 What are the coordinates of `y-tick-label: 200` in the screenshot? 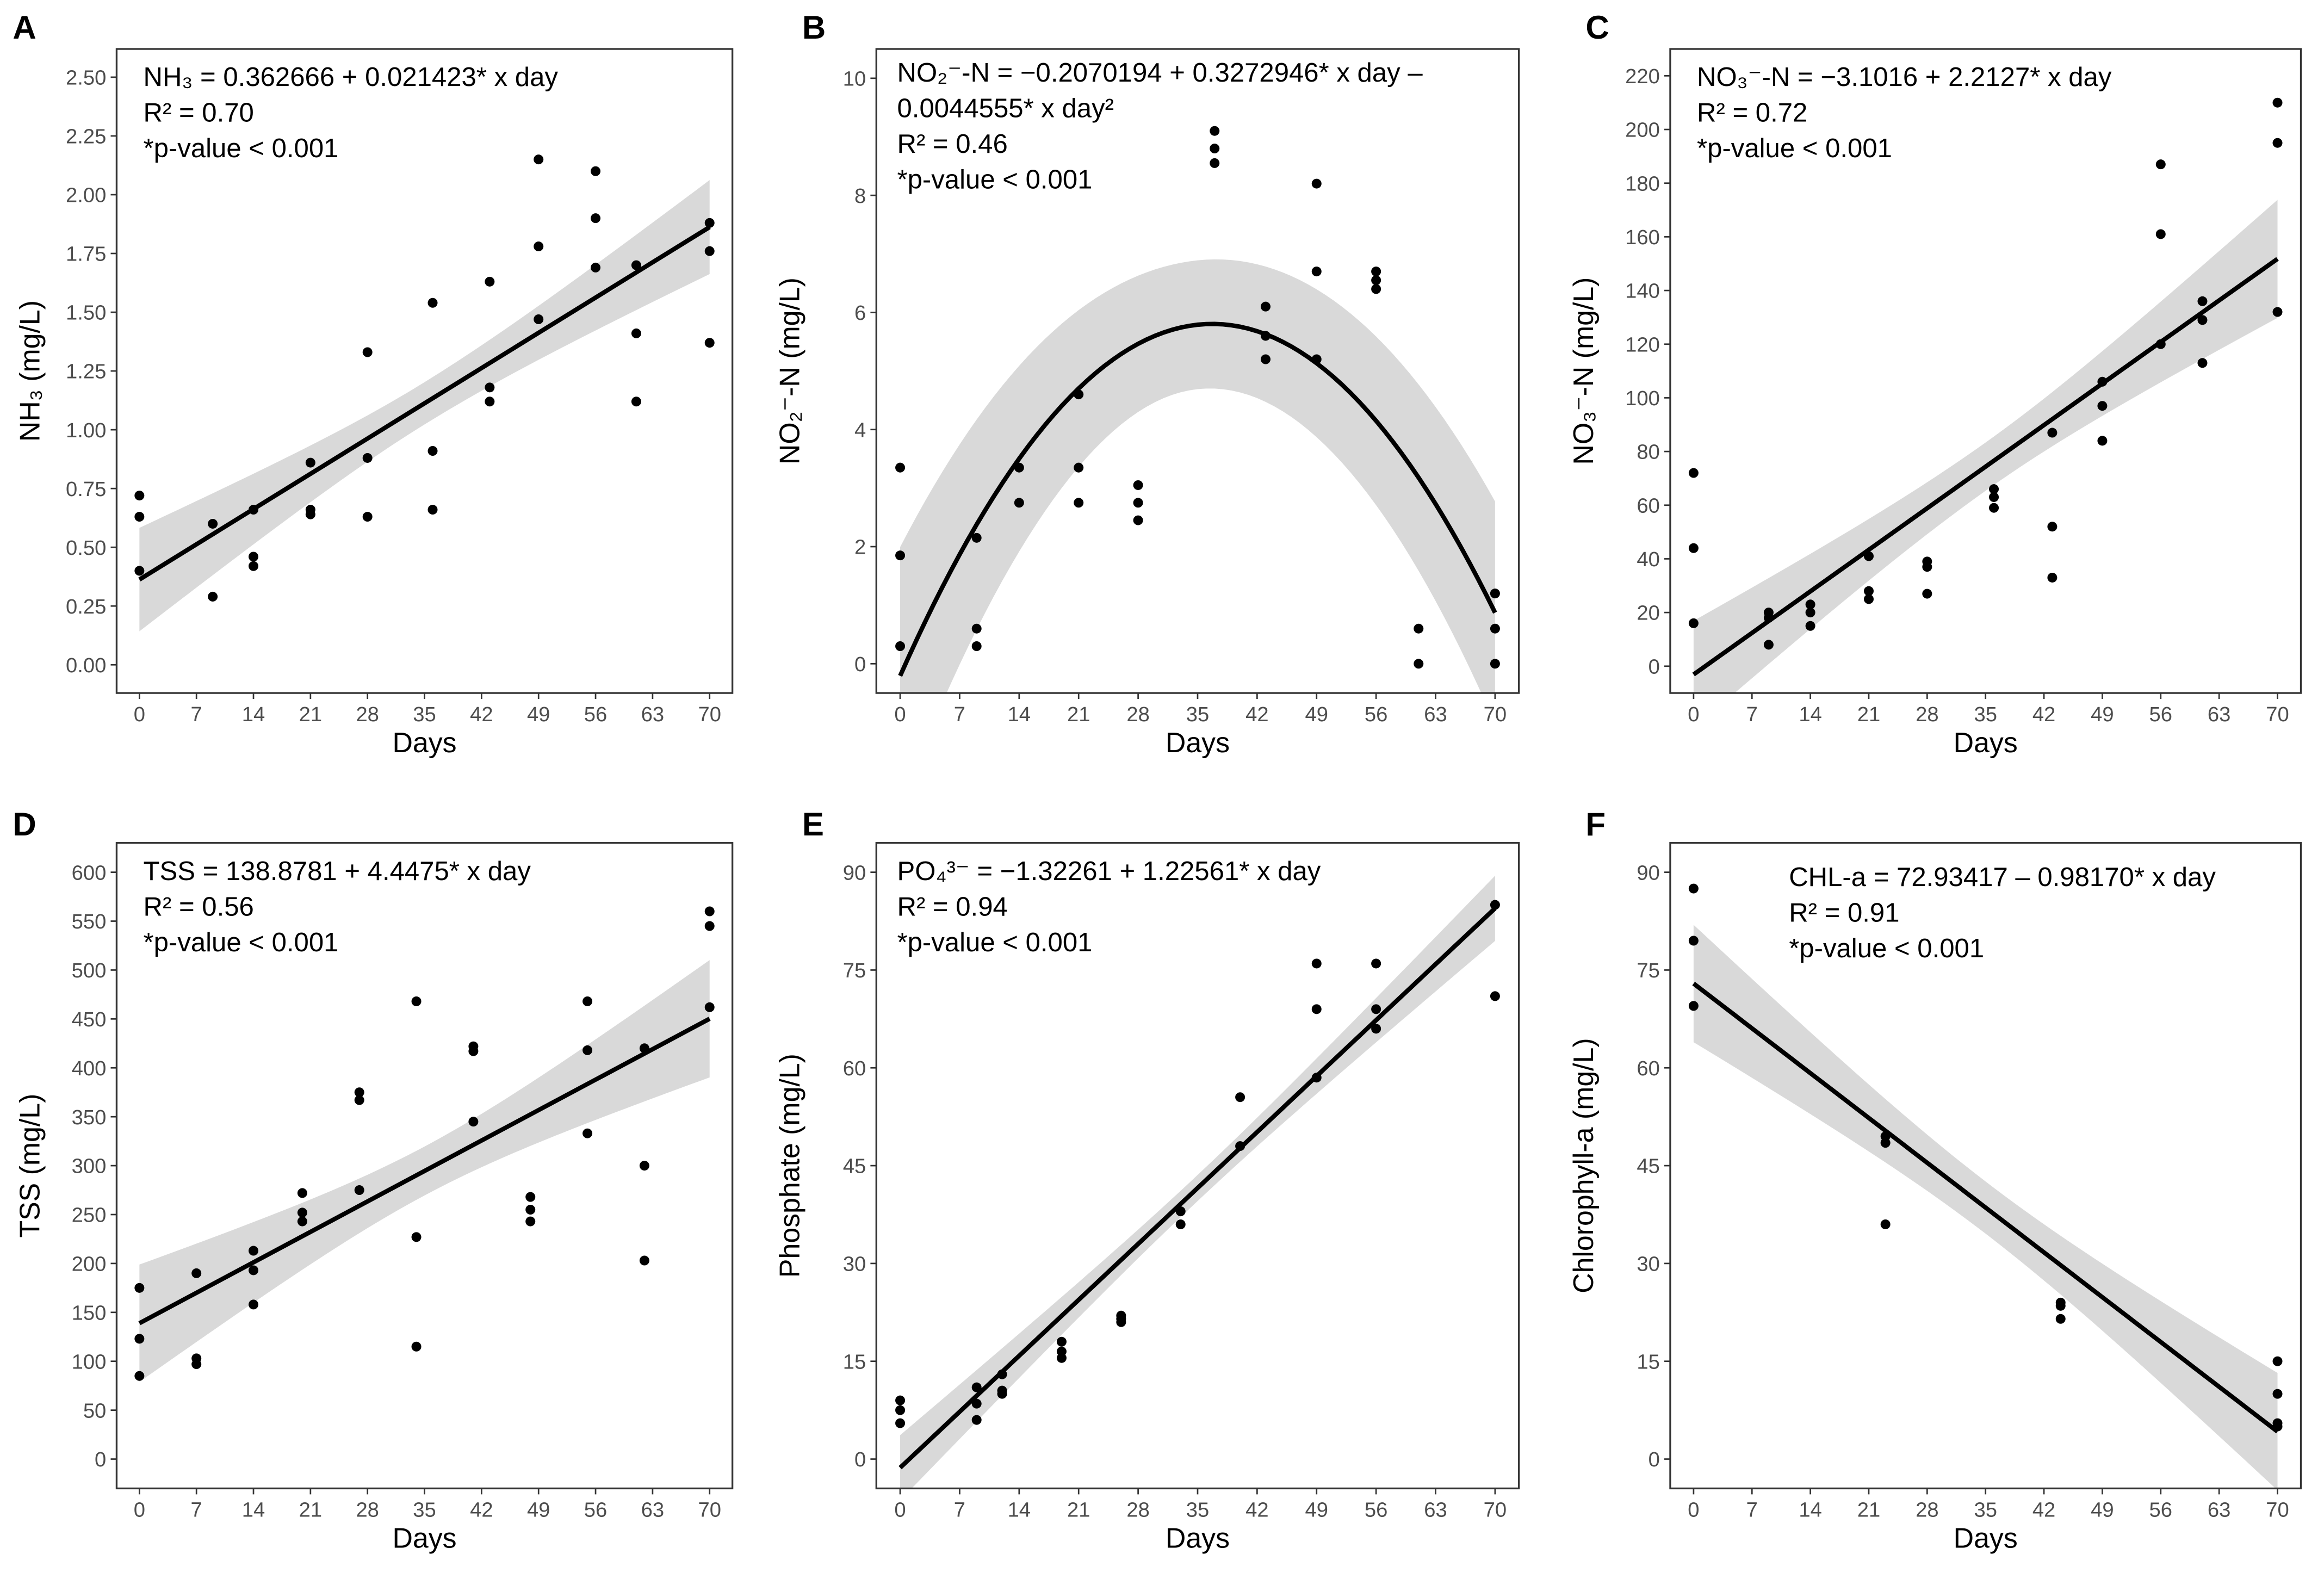 It's located at (90, 1264).